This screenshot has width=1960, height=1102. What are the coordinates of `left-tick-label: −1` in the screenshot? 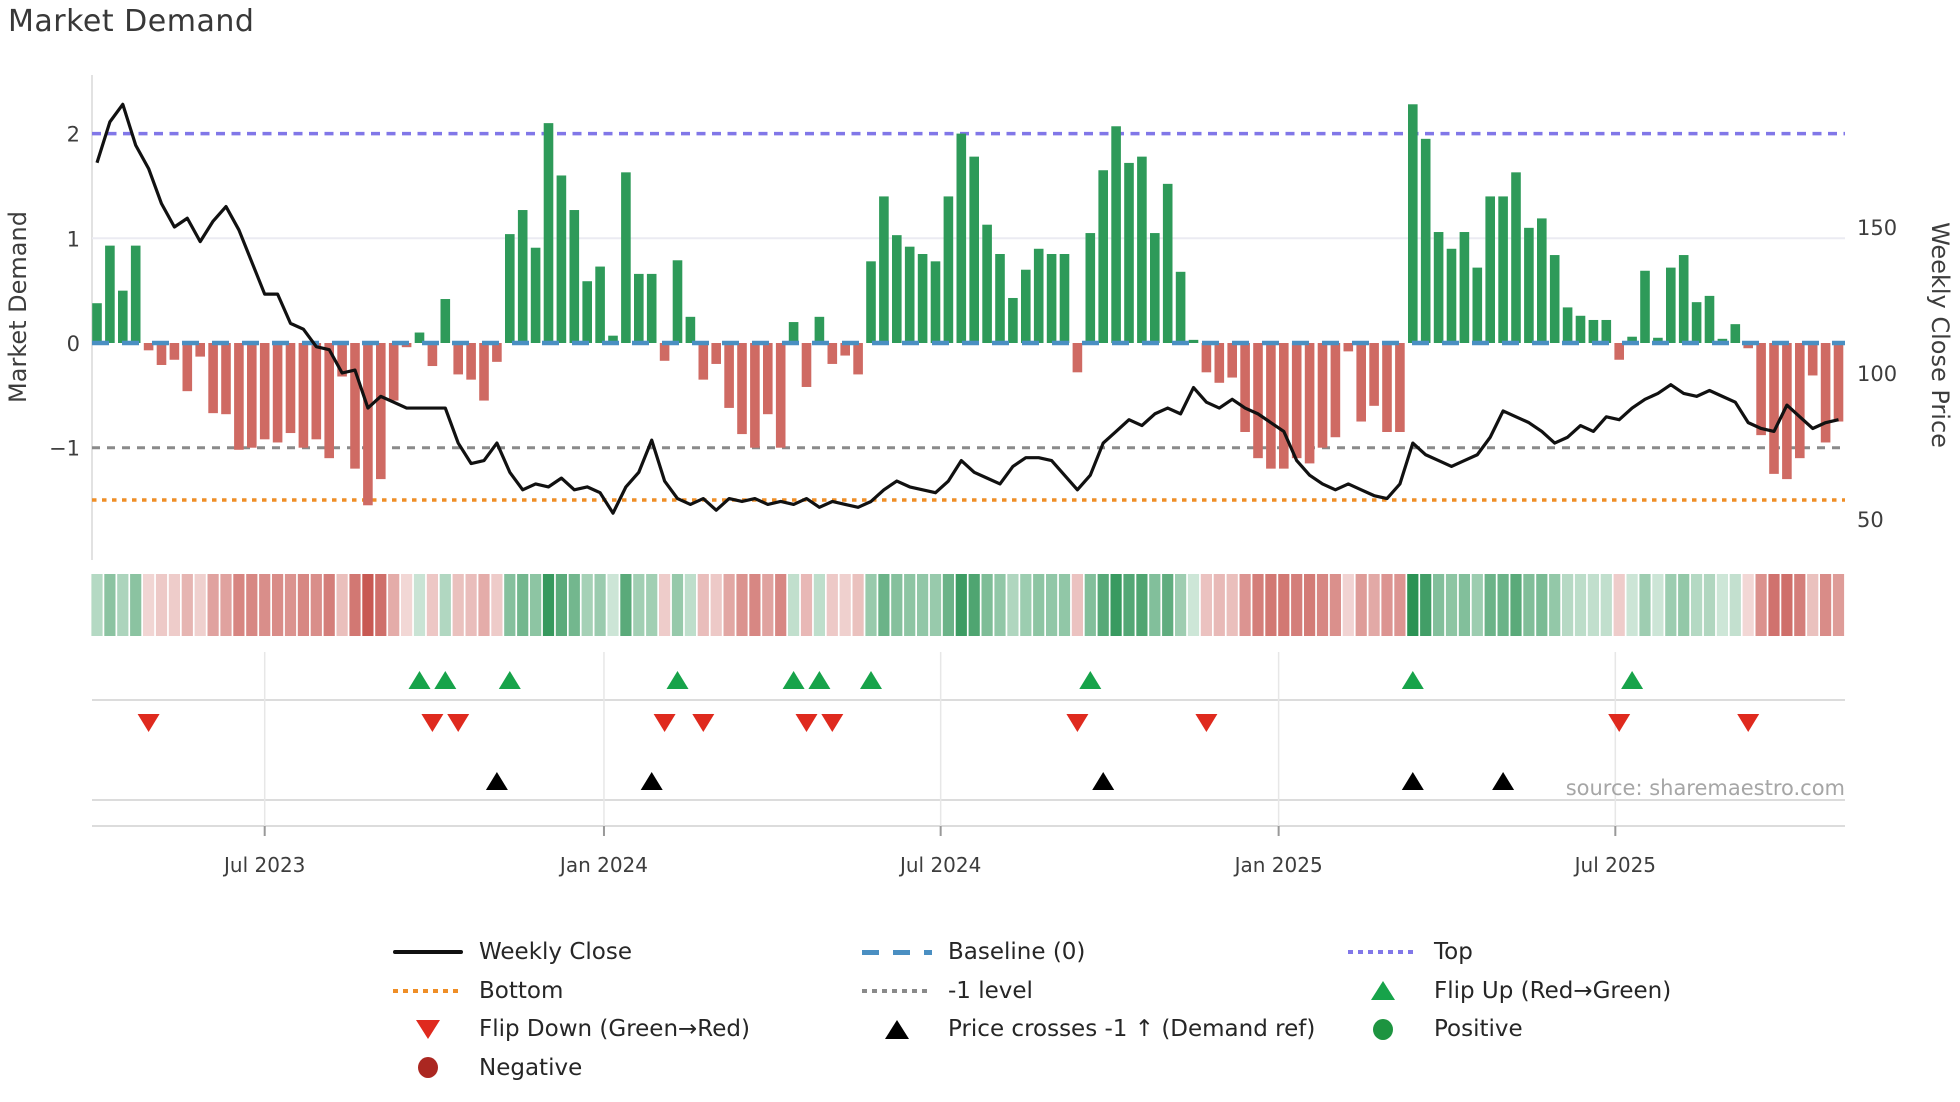 It's located at (64, 449).